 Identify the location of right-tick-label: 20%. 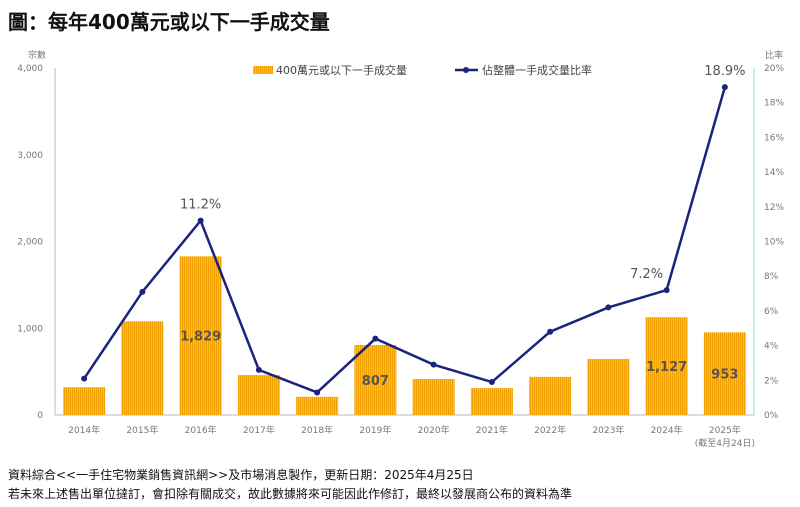
(774, 69).